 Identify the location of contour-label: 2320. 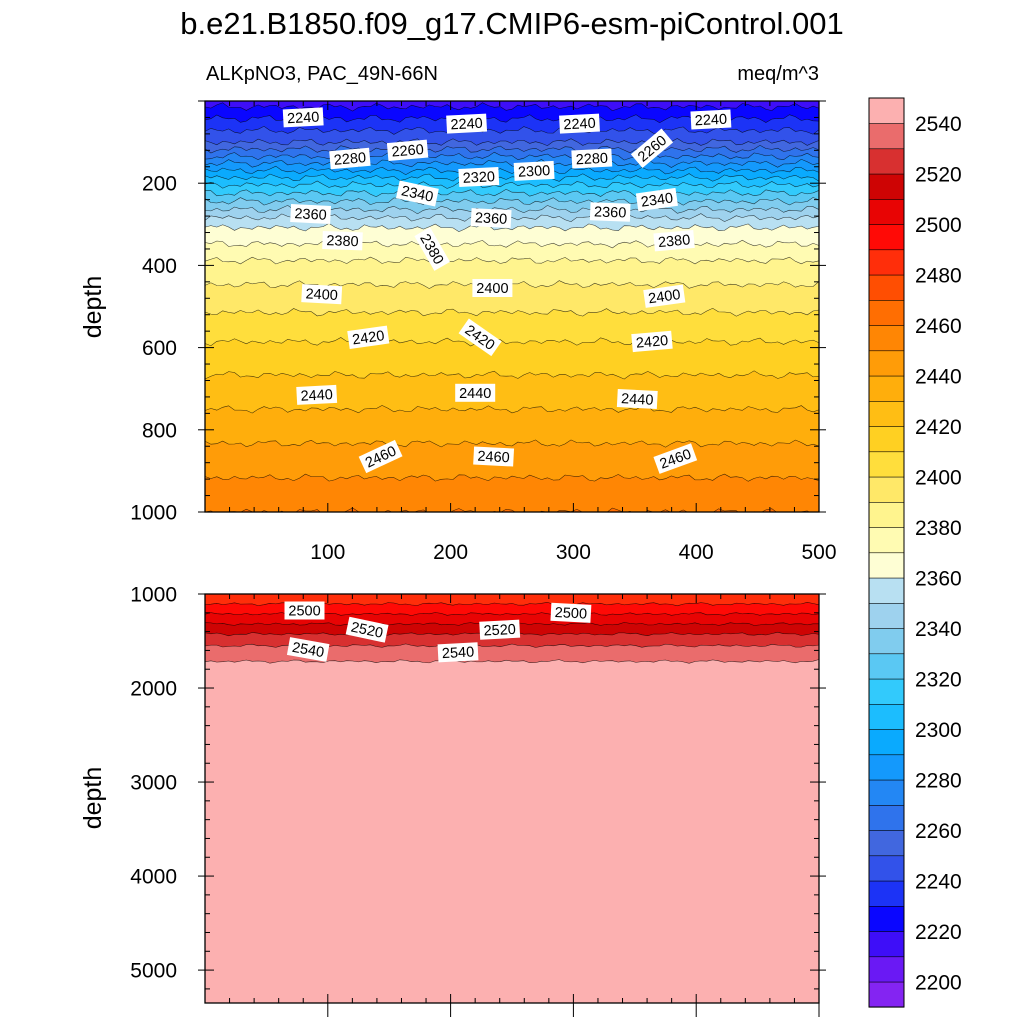
(479, 177).